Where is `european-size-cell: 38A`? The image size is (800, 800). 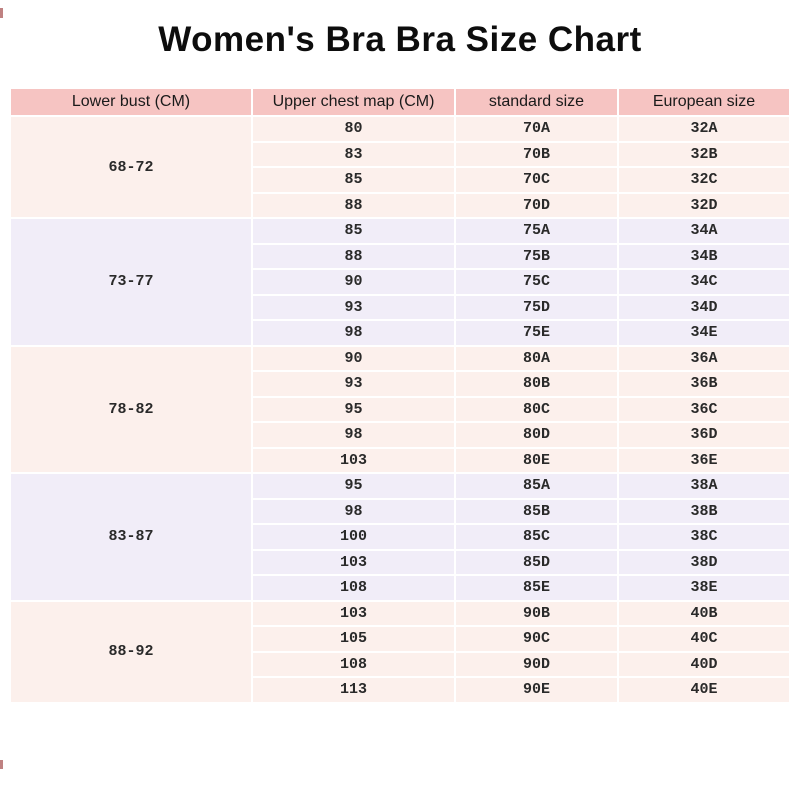
european-size-cell: 38A is located at coordinates (704, 486).